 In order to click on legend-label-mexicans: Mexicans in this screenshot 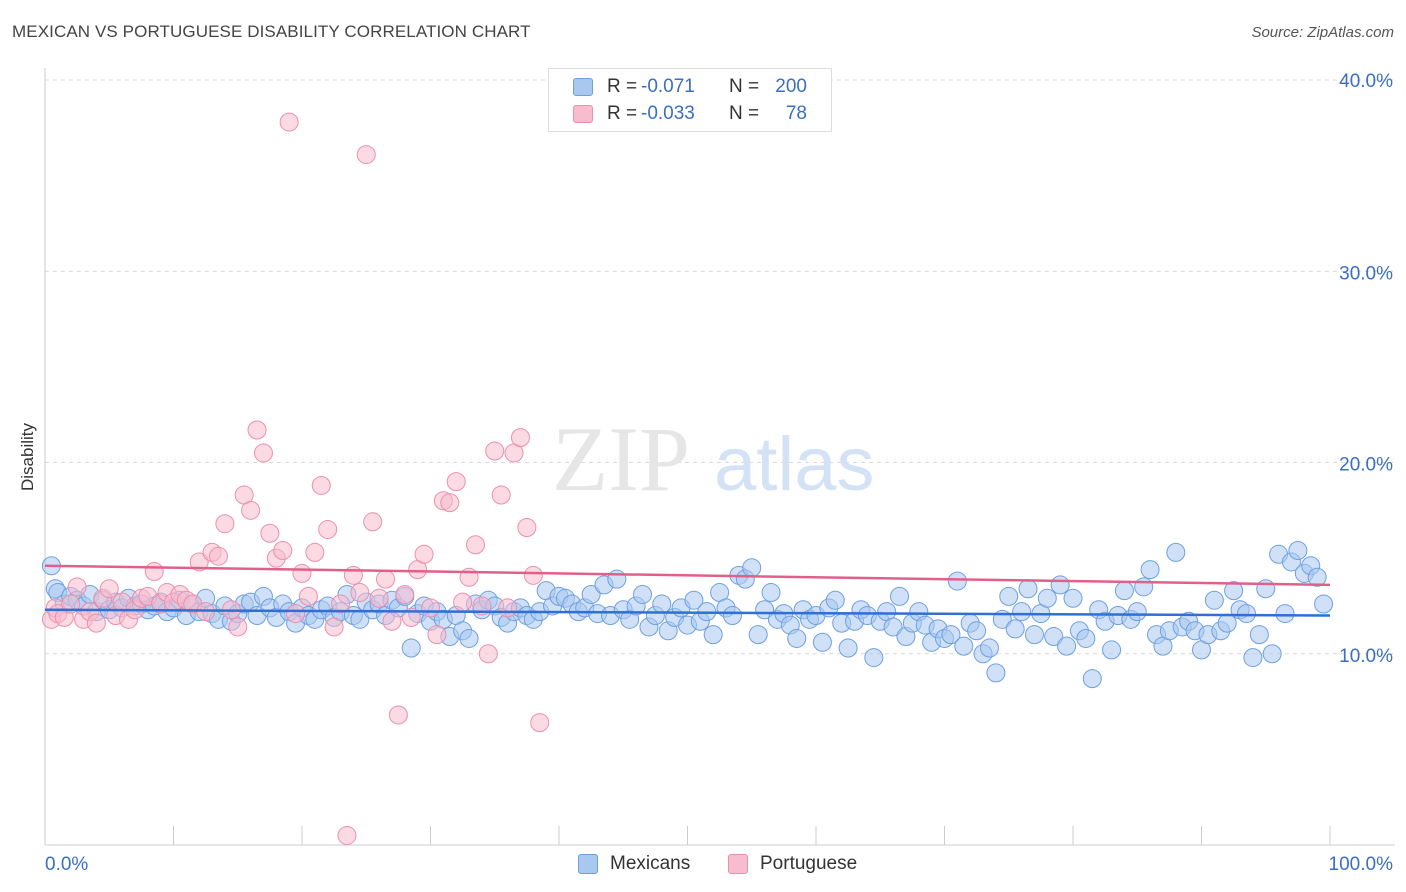, I will do `click(650, 863)`.